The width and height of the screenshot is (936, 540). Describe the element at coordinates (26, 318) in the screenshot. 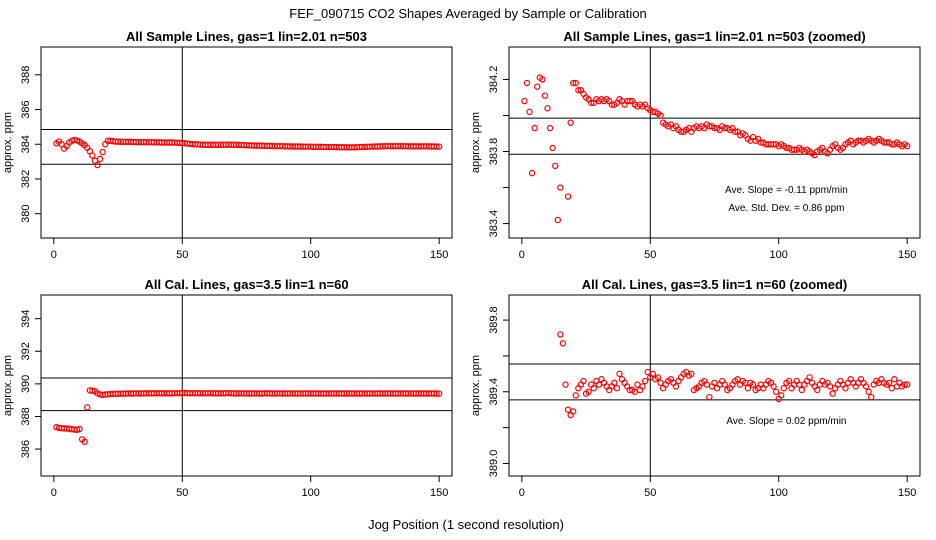

I see `y-tick-label: 394` at that location.